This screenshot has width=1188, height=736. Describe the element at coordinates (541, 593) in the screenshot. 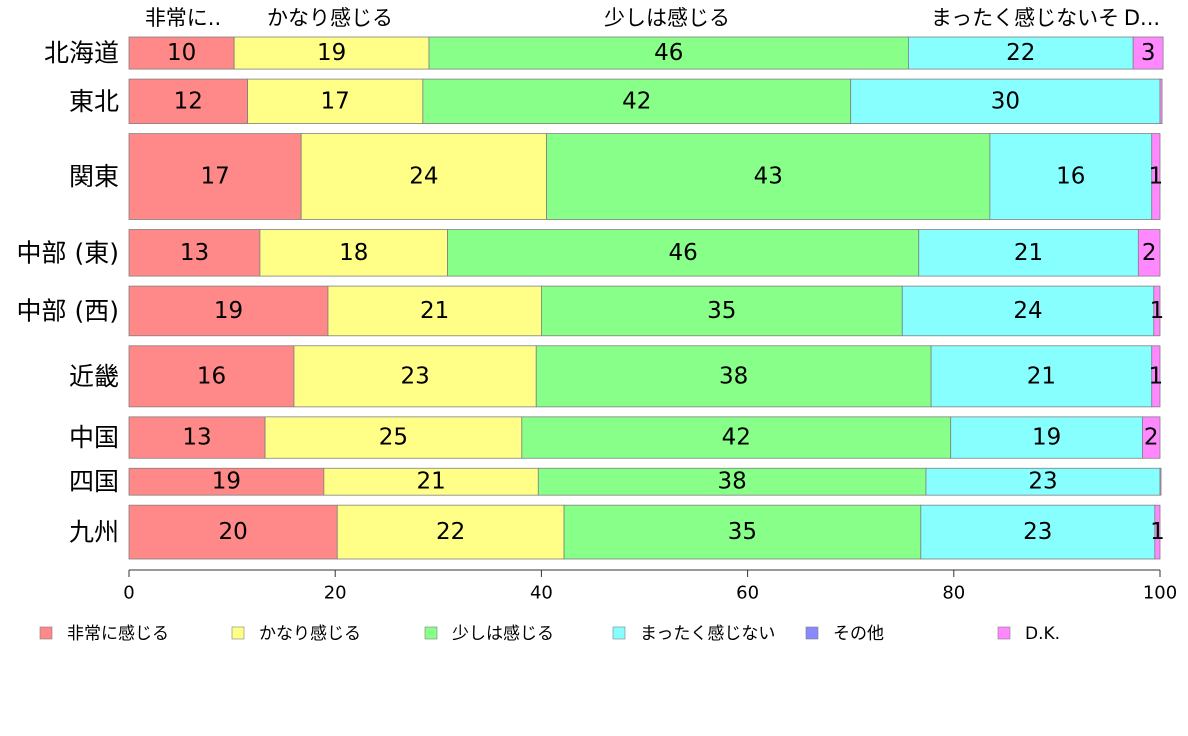

I see `x-tick-label: 40` at that location.